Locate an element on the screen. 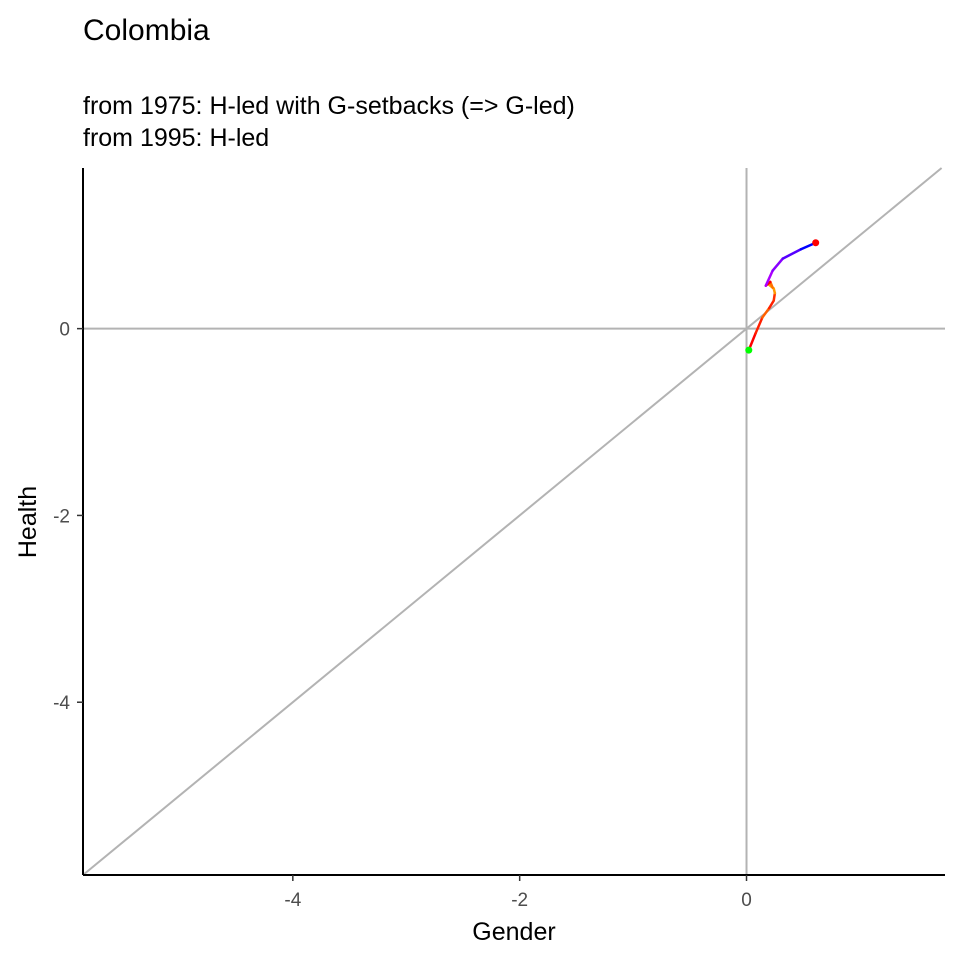 This screenshot has width=960, height=960. x-tick-label: -4 is located at coordinates (292, 900).